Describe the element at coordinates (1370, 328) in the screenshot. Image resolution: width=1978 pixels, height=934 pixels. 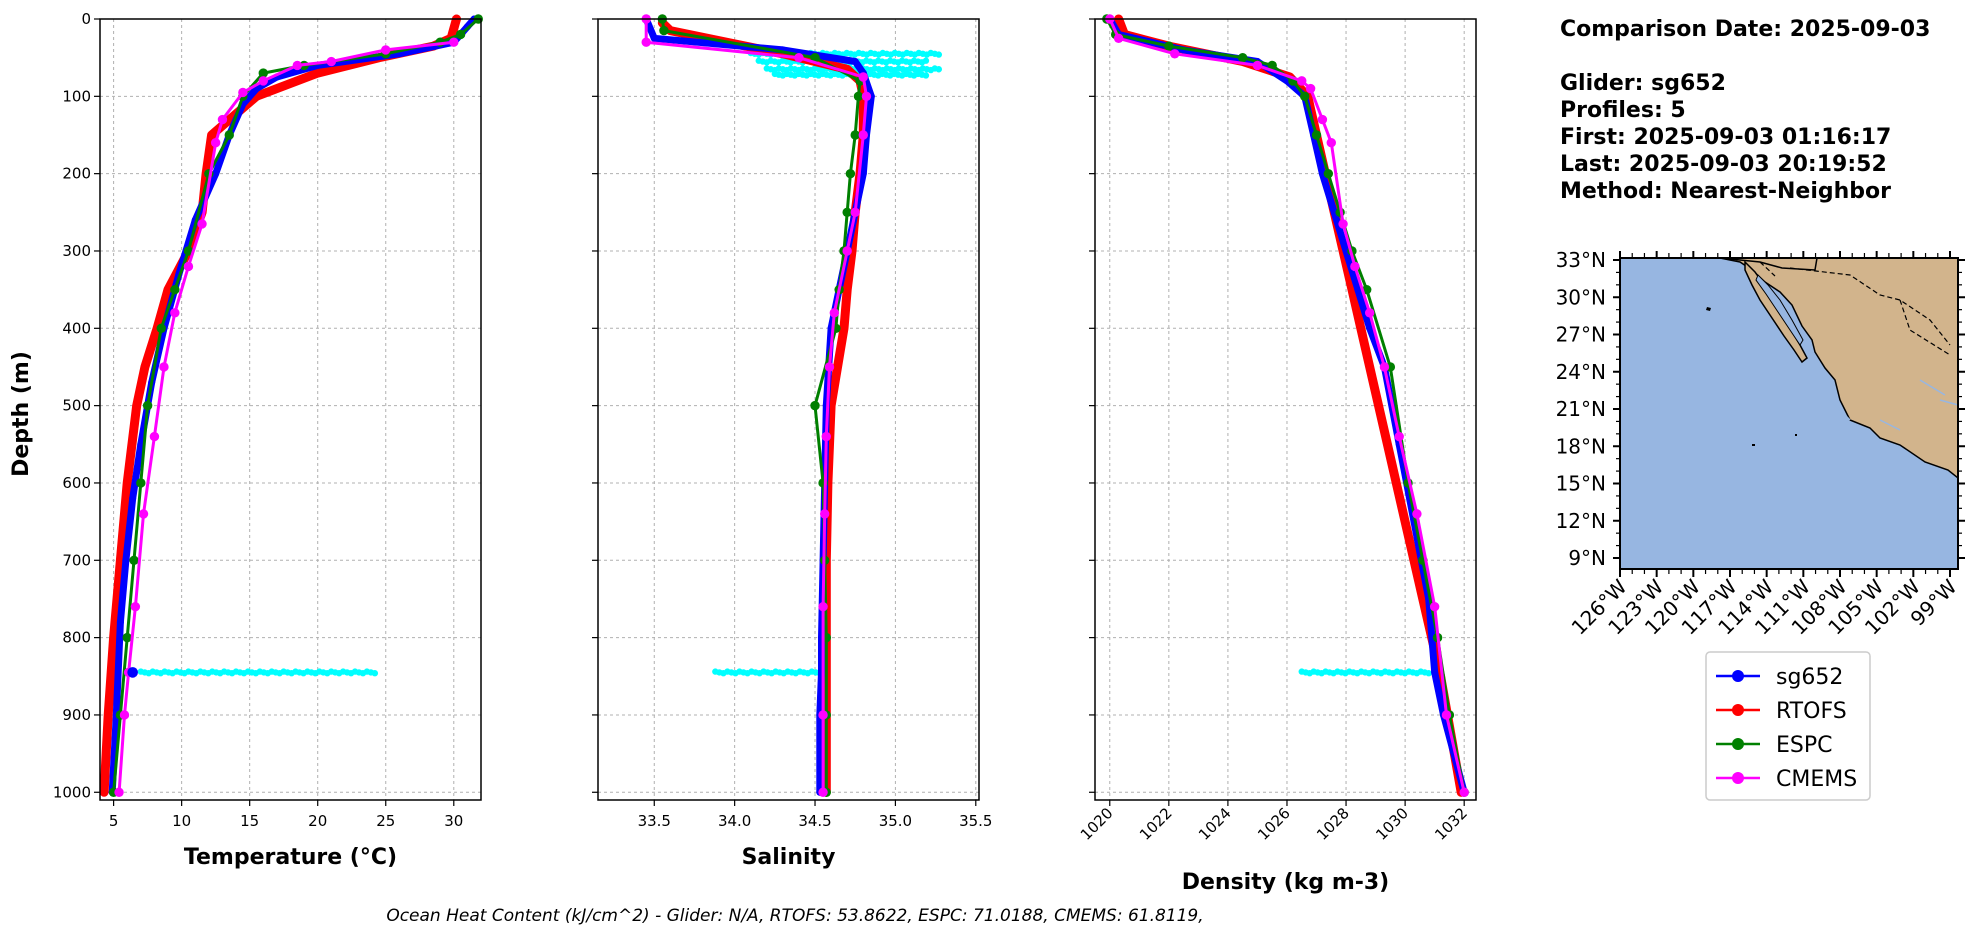
I see `density-sg652-point` at that location.